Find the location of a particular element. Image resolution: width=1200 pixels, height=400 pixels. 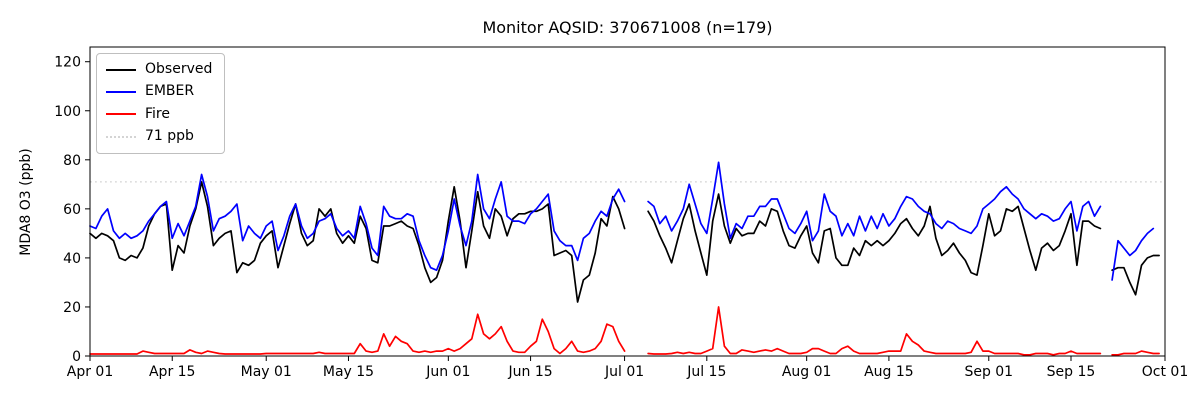

x-tick-label: Sep 01 is located at coordinates (988, 372).